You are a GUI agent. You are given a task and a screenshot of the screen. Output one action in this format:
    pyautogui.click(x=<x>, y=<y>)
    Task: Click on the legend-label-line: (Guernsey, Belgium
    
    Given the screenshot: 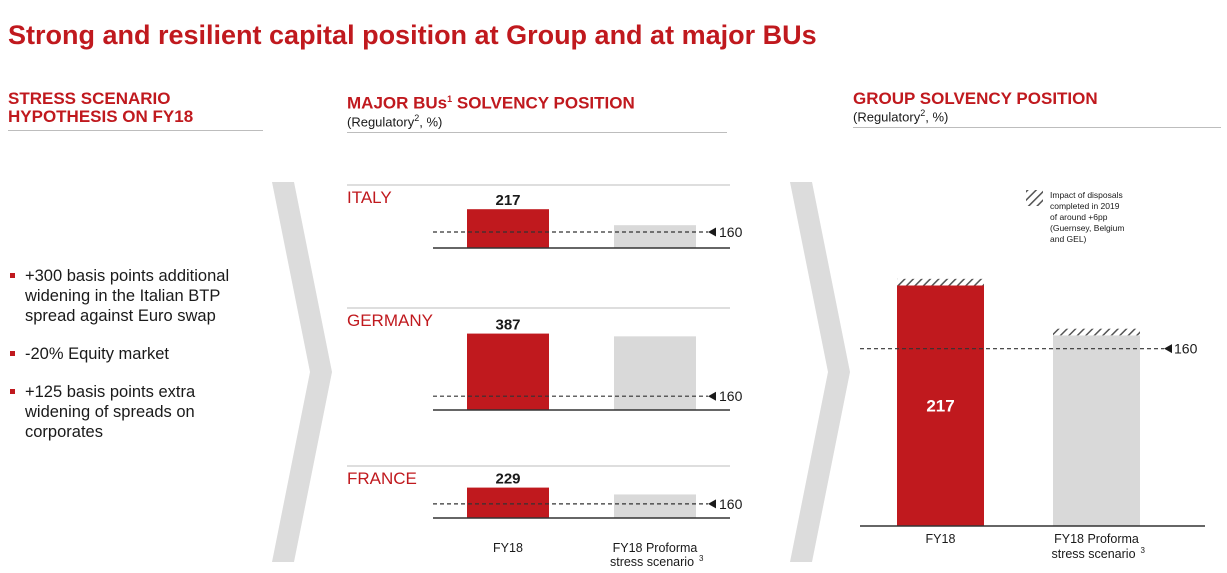 What is the action you would take?
    pyautogui.click(x=1087, y=228)
    